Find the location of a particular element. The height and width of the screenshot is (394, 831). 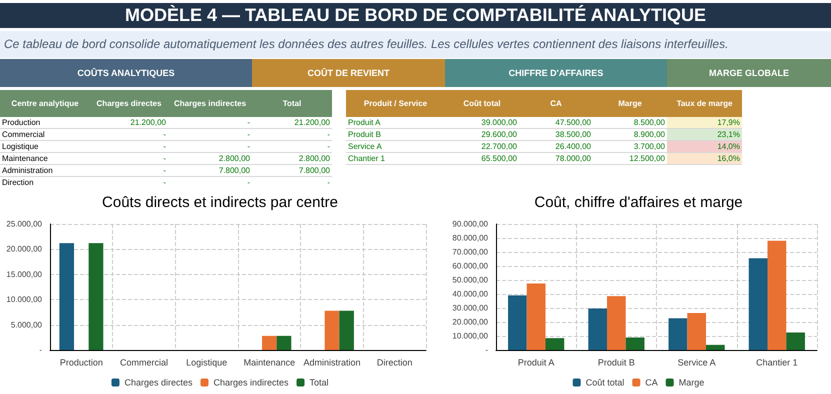

x-tick-label: Produit A is located at coordinates (536, 363).